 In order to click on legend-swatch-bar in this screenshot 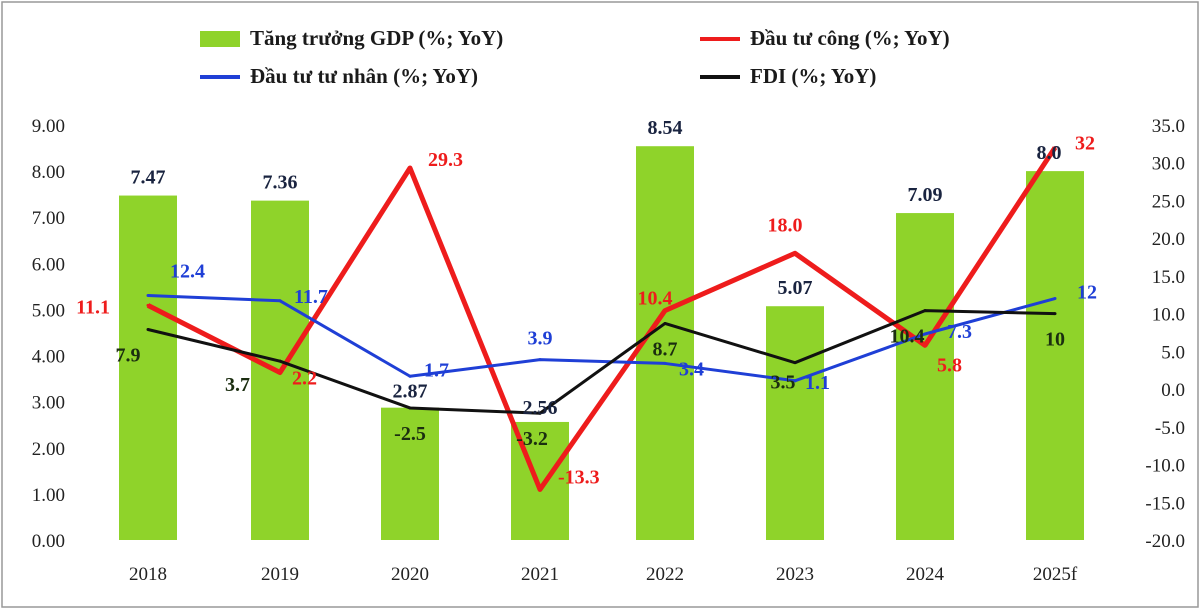, I will do `click(220, 39)`.